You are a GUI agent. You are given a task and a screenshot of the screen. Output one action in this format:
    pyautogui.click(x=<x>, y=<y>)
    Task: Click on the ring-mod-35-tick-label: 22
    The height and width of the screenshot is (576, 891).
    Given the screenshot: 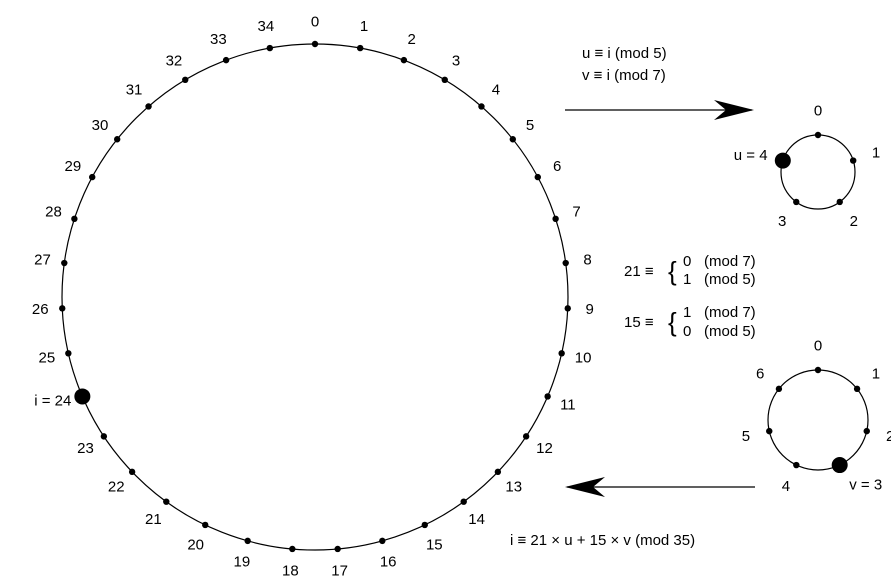 What is the action you would take?
    pyautogui.click(x=116, y=487)
    